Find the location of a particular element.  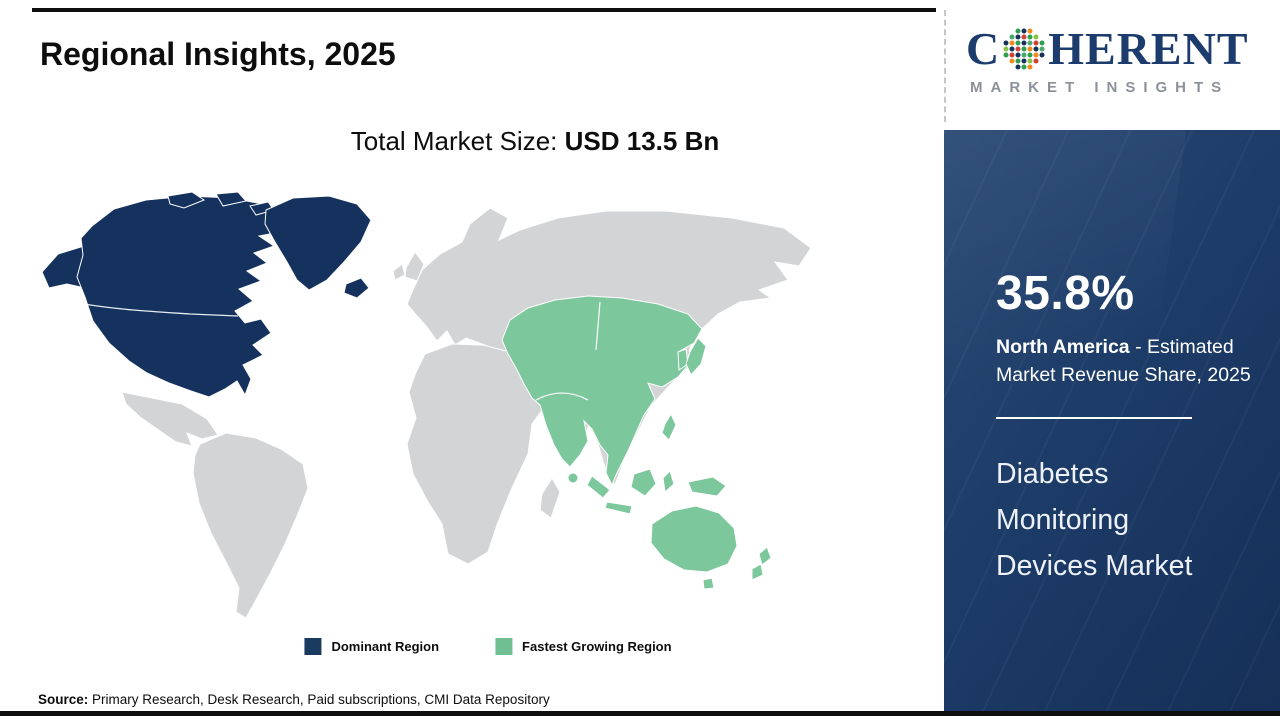

fastest-growing-region-label: Fastest Growing Region is located at coordinates (597, 646).